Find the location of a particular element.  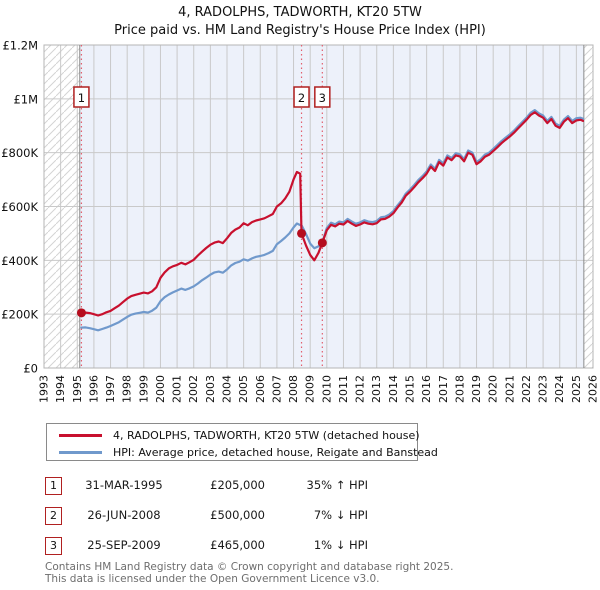

x-axis-label: 2017 is located at coordinates (443, 389).